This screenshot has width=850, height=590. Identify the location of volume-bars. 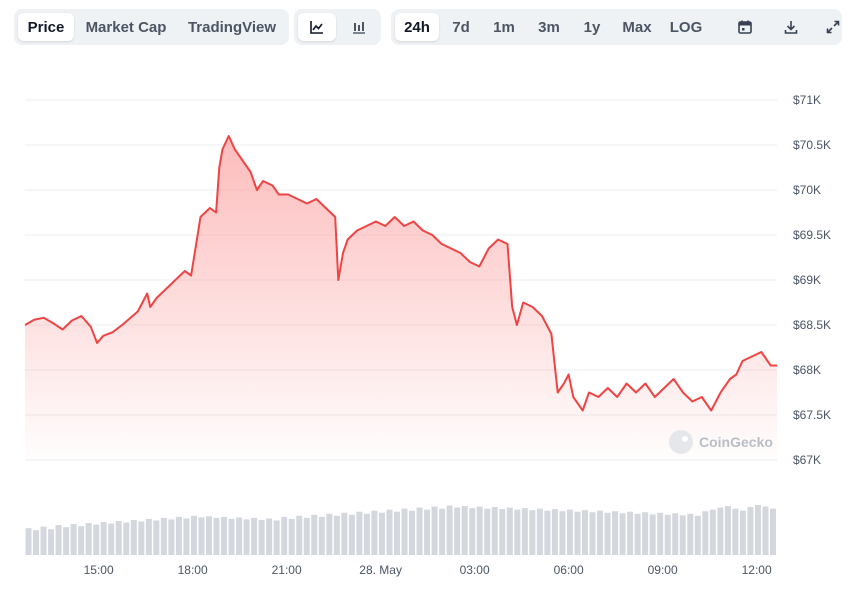
(400, 530).